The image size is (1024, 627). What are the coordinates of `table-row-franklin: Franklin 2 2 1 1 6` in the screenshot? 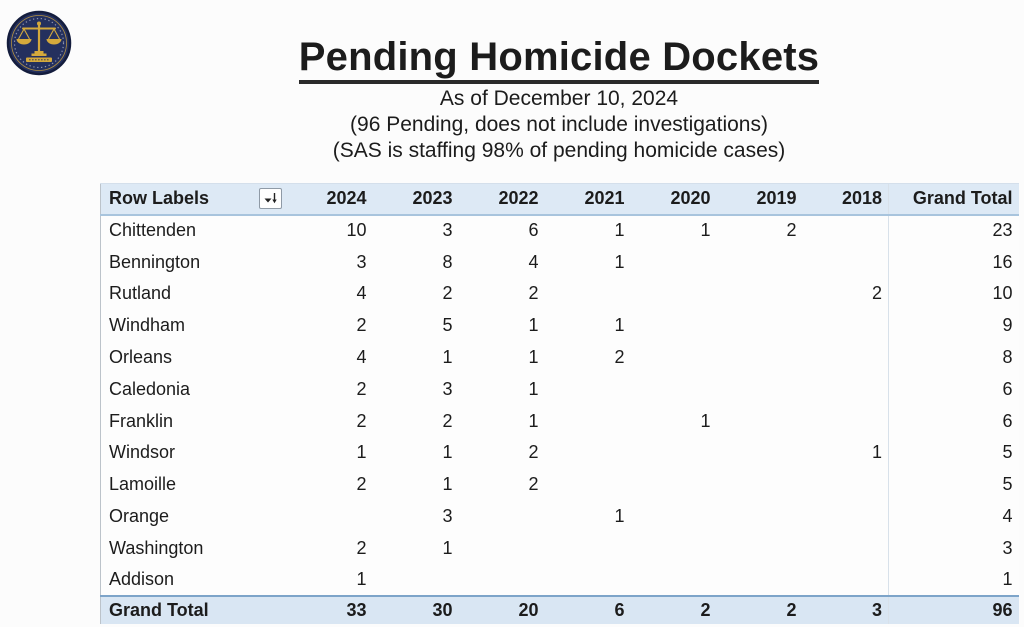 It's located at (559, 421).